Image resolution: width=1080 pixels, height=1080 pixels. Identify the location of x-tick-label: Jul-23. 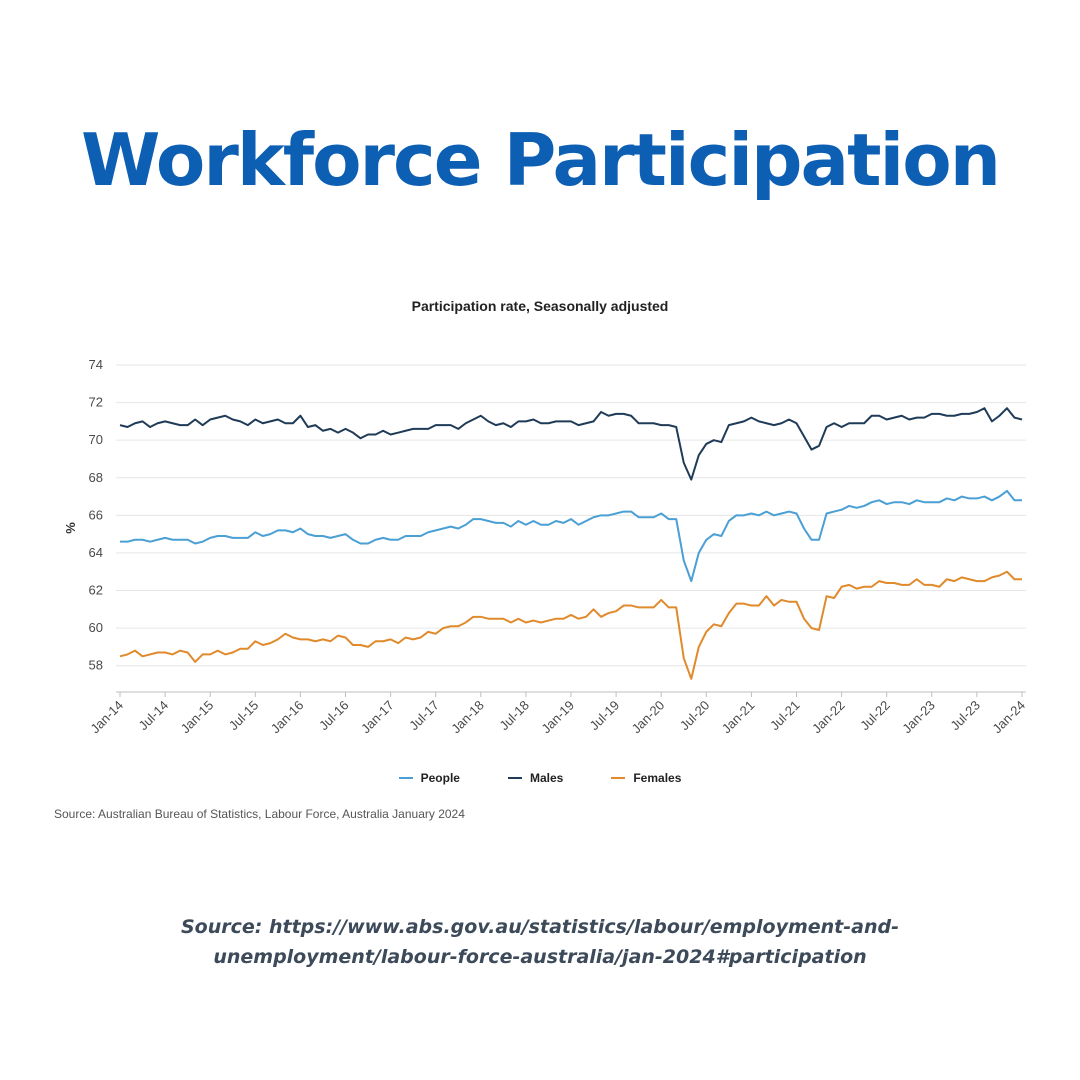
(965, 716).